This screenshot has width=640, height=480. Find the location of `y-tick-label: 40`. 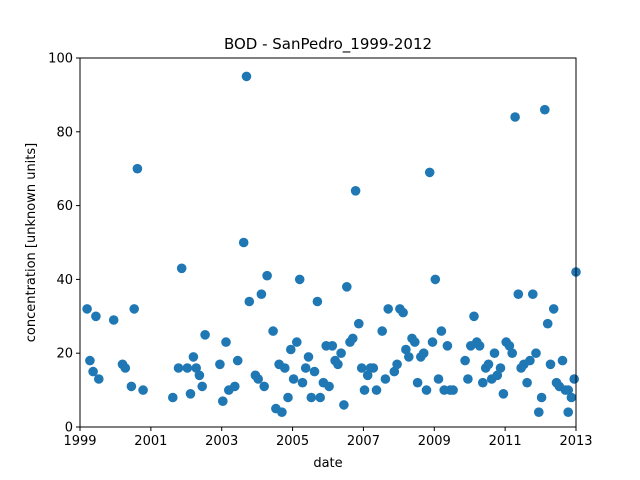

y-tick-label: 40 is located at coordinates (64, 280).